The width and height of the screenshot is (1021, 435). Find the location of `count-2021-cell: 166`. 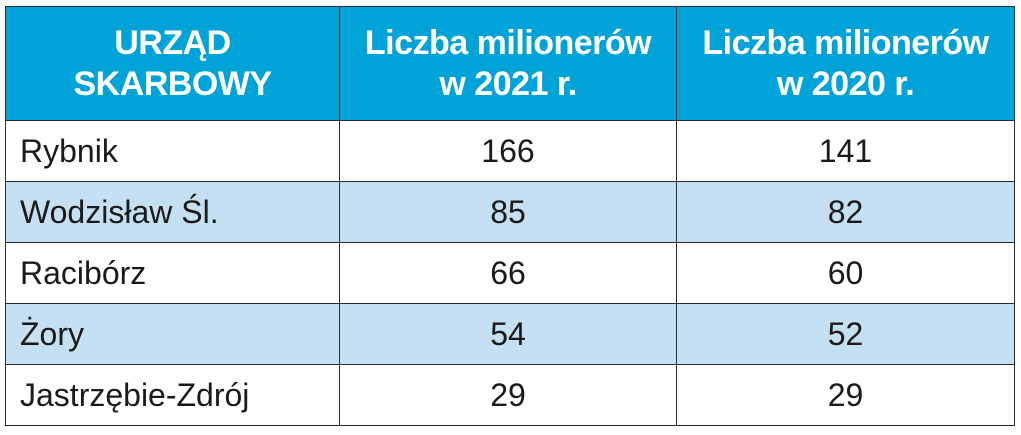

count-2021-cell: 166 is located at coordinates (508, 151).